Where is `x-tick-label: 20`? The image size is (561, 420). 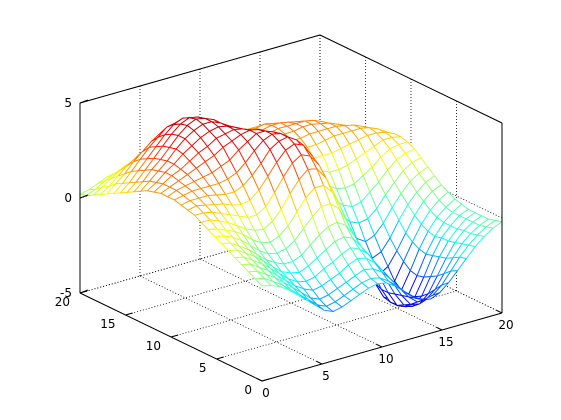 x-tick-label: 20 is located at coordinates (505, 325).